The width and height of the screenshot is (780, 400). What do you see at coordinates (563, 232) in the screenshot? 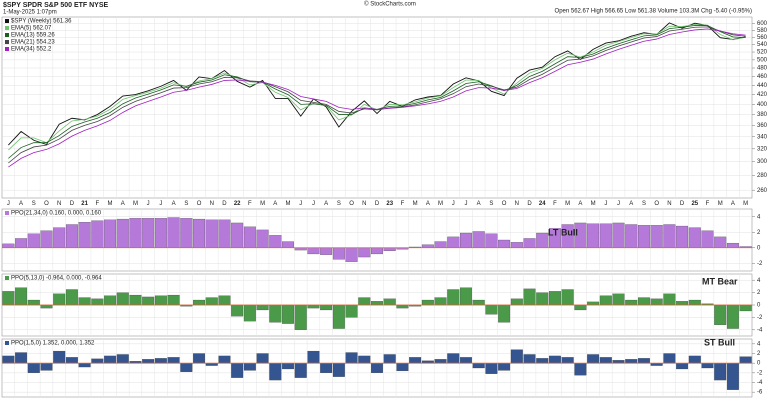
I see `annotation: LT Bull` at bounding box center [563, 232].